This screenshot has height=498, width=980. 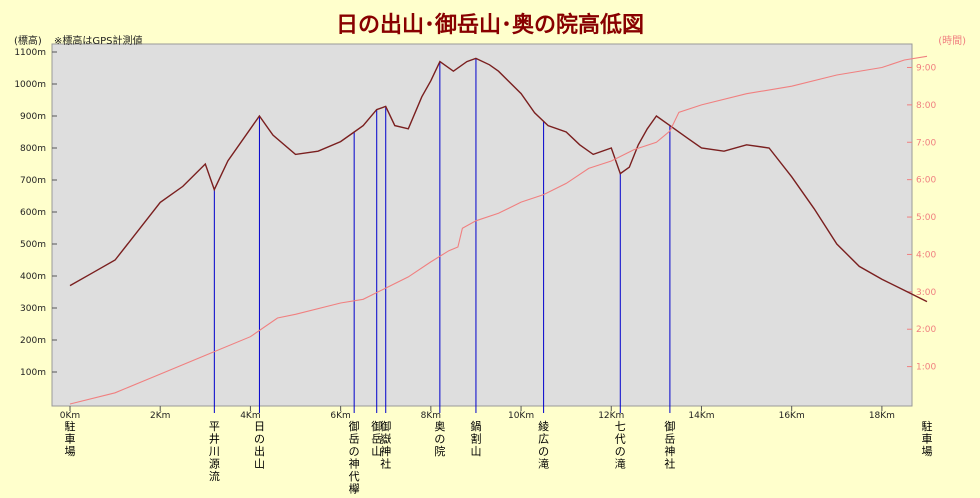 What do you see at coordinates (620, 426) in the screenshot?
I see `waypoint-label-char: 七` at bounding box center [620, 426].